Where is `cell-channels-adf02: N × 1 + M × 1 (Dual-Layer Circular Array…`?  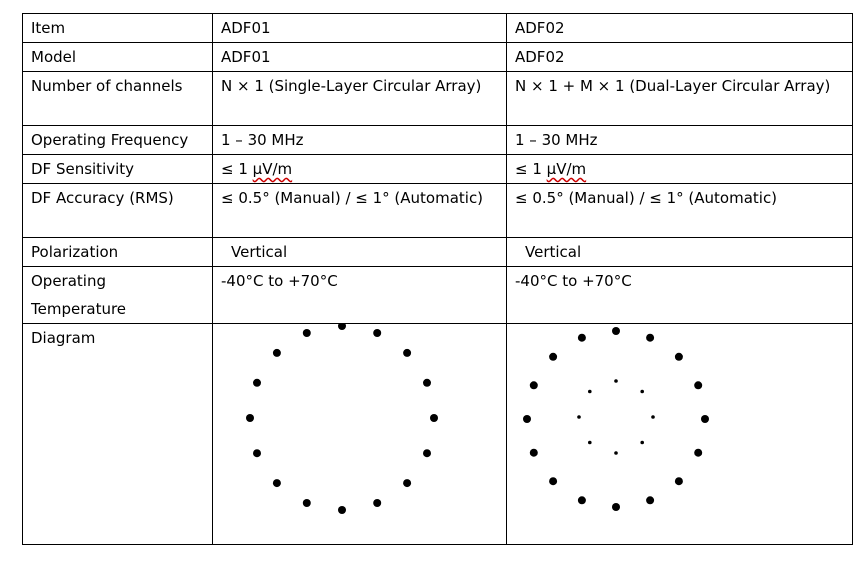
cell-channels-adf02: N × 1 + M × 1 (Dual-Layer Circular Array… is located at coordinates (679, 98).